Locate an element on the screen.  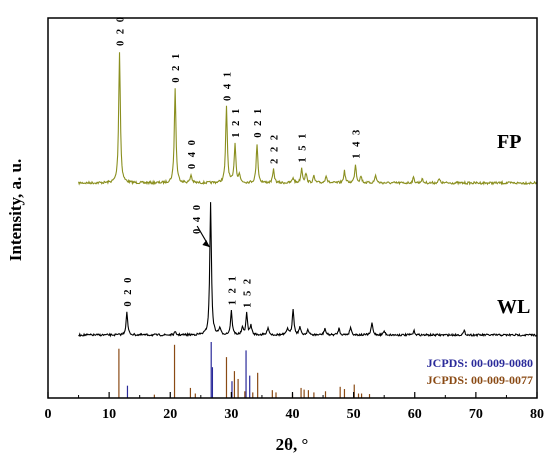
series-label-wl: WL is located at coordinates (513, 307).